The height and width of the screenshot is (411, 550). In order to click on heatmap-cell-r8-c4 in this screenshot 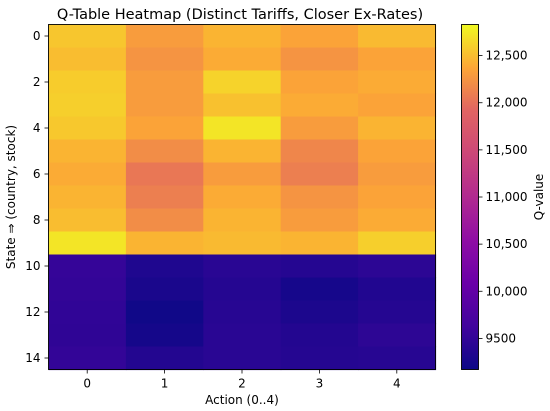, I will do `click(397, 220)`.